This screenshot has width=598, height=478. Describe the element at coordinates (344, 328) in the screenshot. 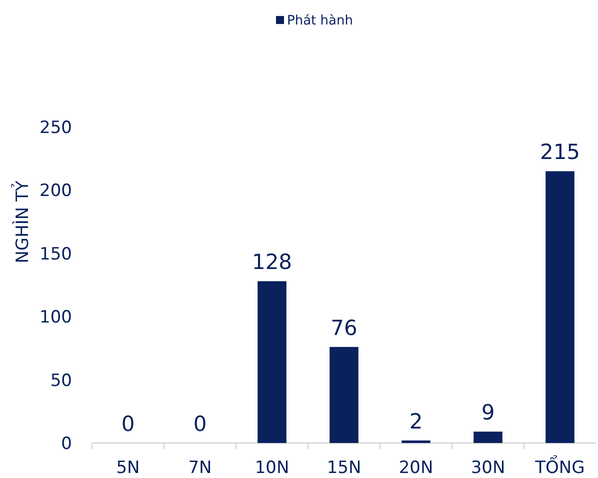

I see `data-label: 76` at that location.